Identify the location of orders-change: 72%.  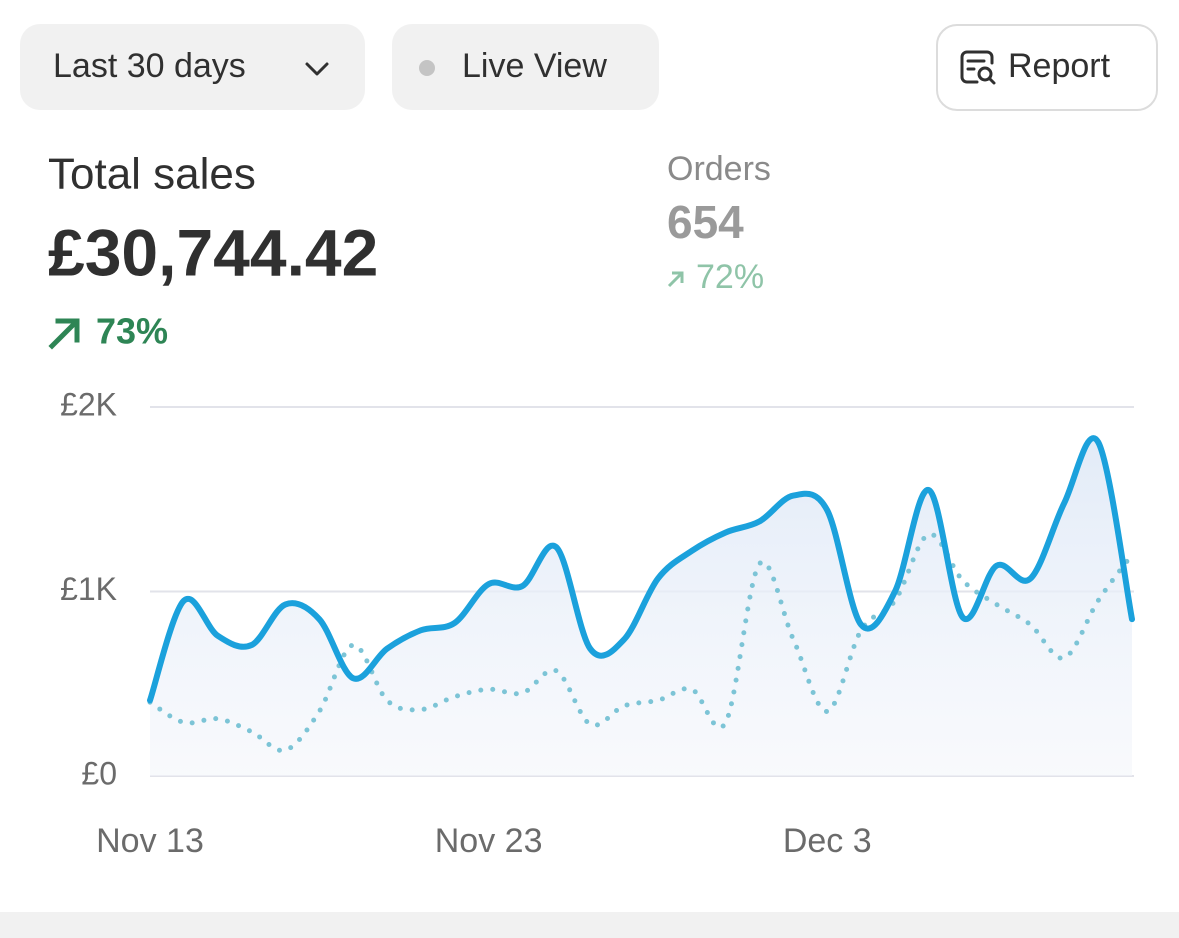
(730, 277).